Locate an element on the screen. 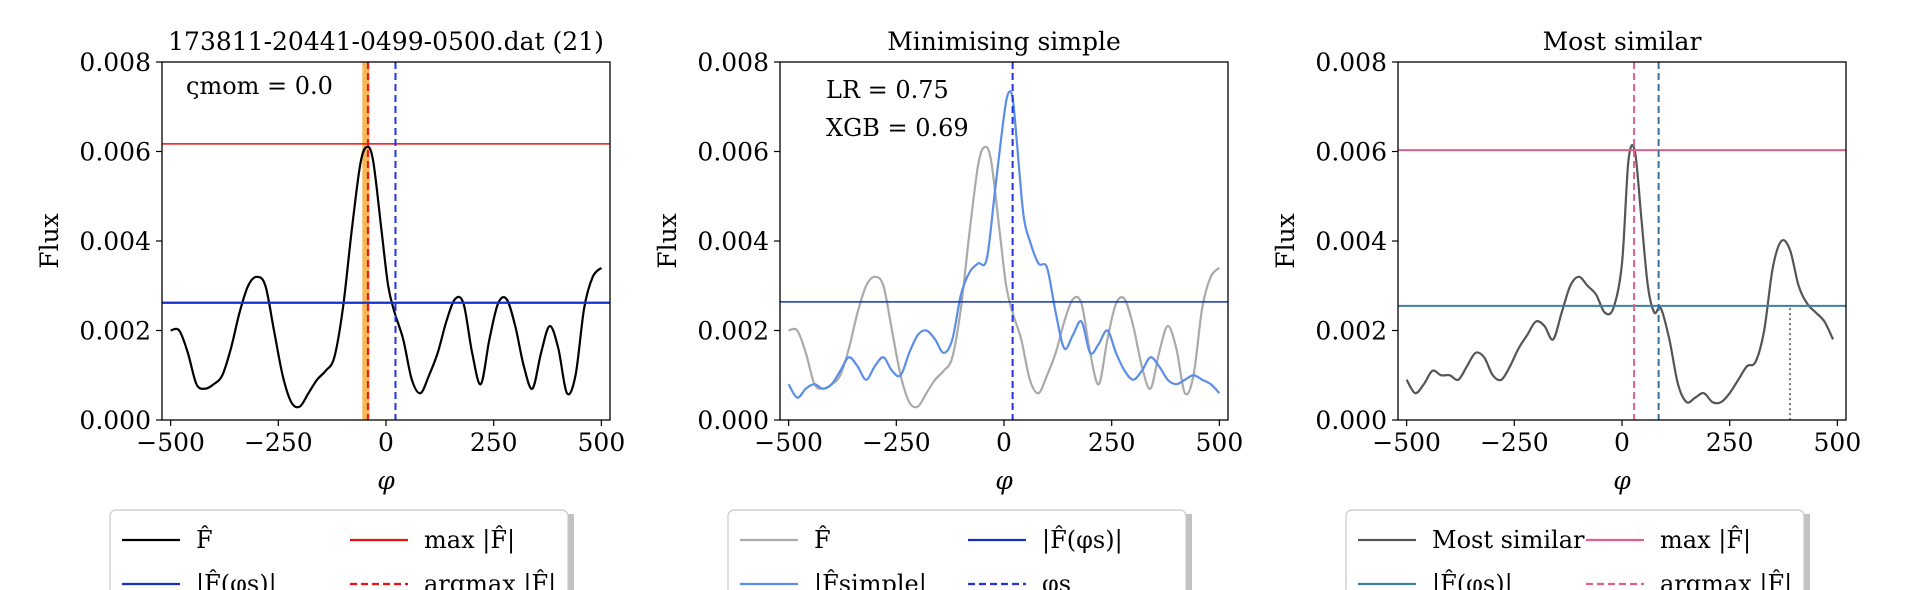  legend-label: φs is located at coordinates (1056, 580).